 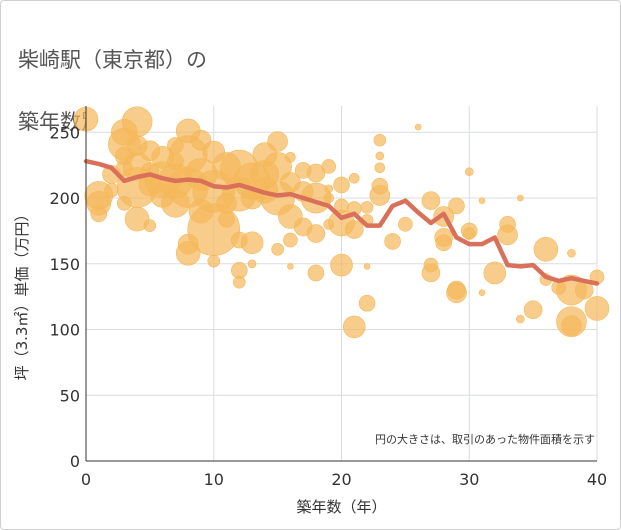 I want to click on x-tick-label: 30, so click(x=469, y=479).